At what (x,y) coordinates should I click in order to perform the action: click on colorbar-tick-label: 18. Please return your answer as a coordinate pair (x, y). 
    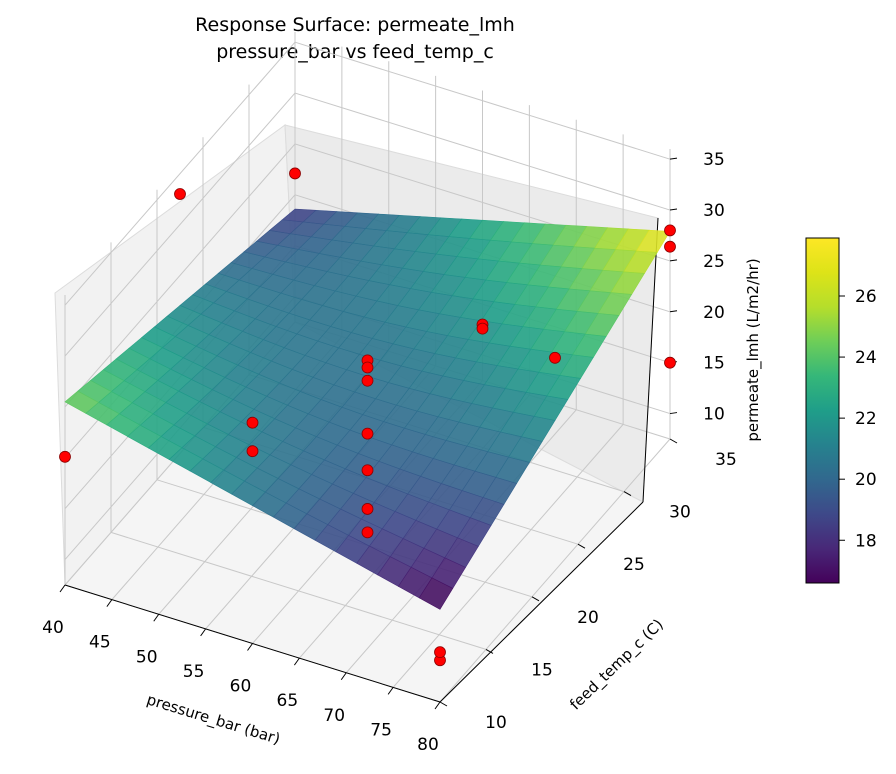
    Looking at the image, I should click on (866, 541).